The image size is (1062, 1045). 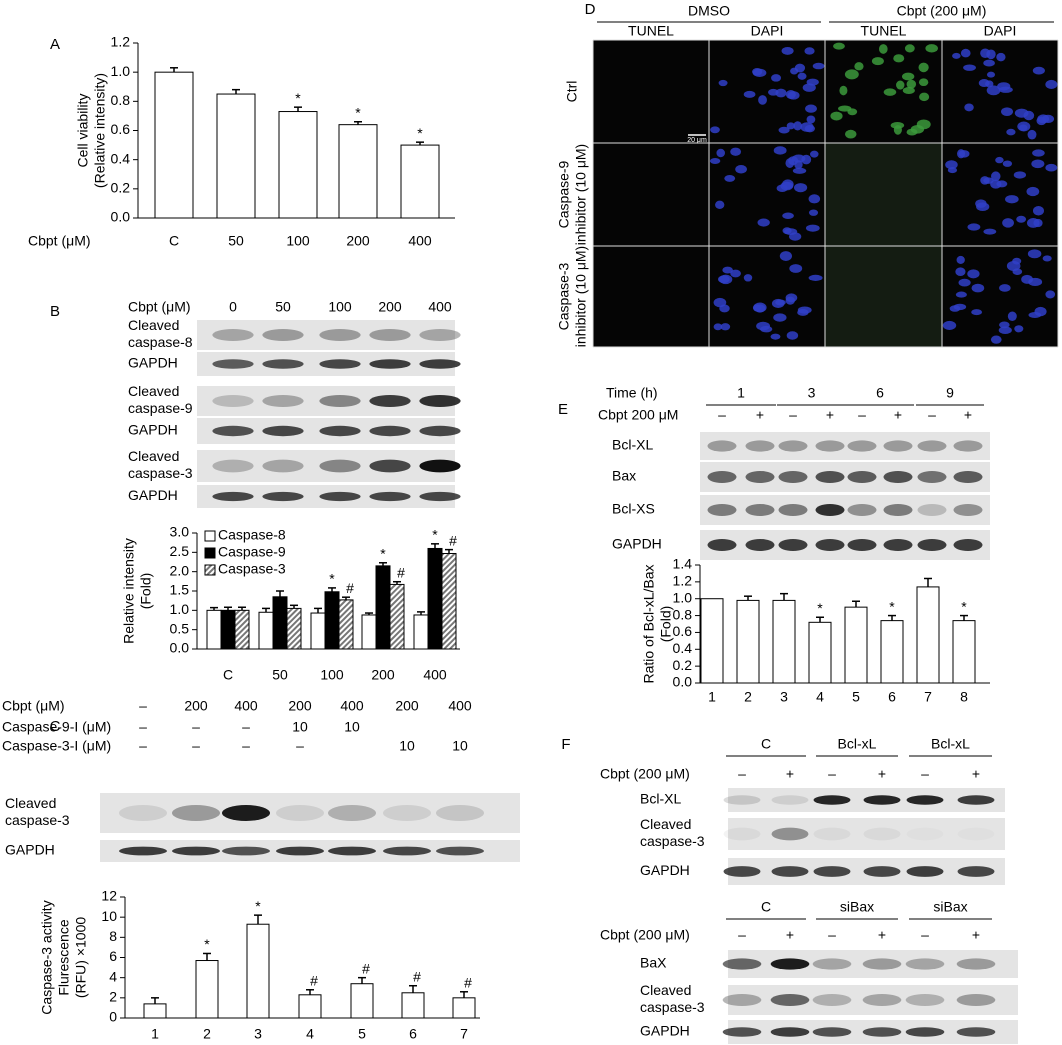 What do you see at coordinates (180, 648) in the screenshot?
I see `y-tick-label: 0.0` at bounding box center [180, 648].